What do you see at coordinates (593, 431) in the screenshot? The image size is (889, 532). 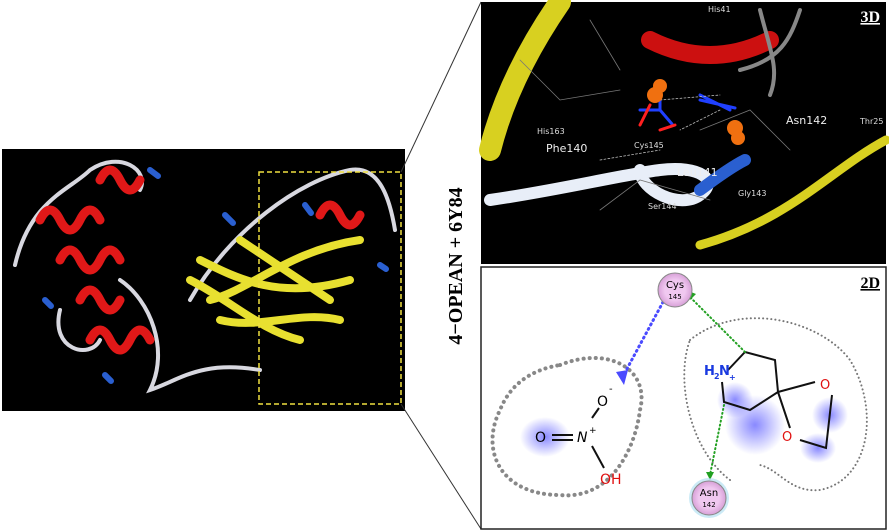 I see `atom-charge: +` at bounding box center [593, 431].